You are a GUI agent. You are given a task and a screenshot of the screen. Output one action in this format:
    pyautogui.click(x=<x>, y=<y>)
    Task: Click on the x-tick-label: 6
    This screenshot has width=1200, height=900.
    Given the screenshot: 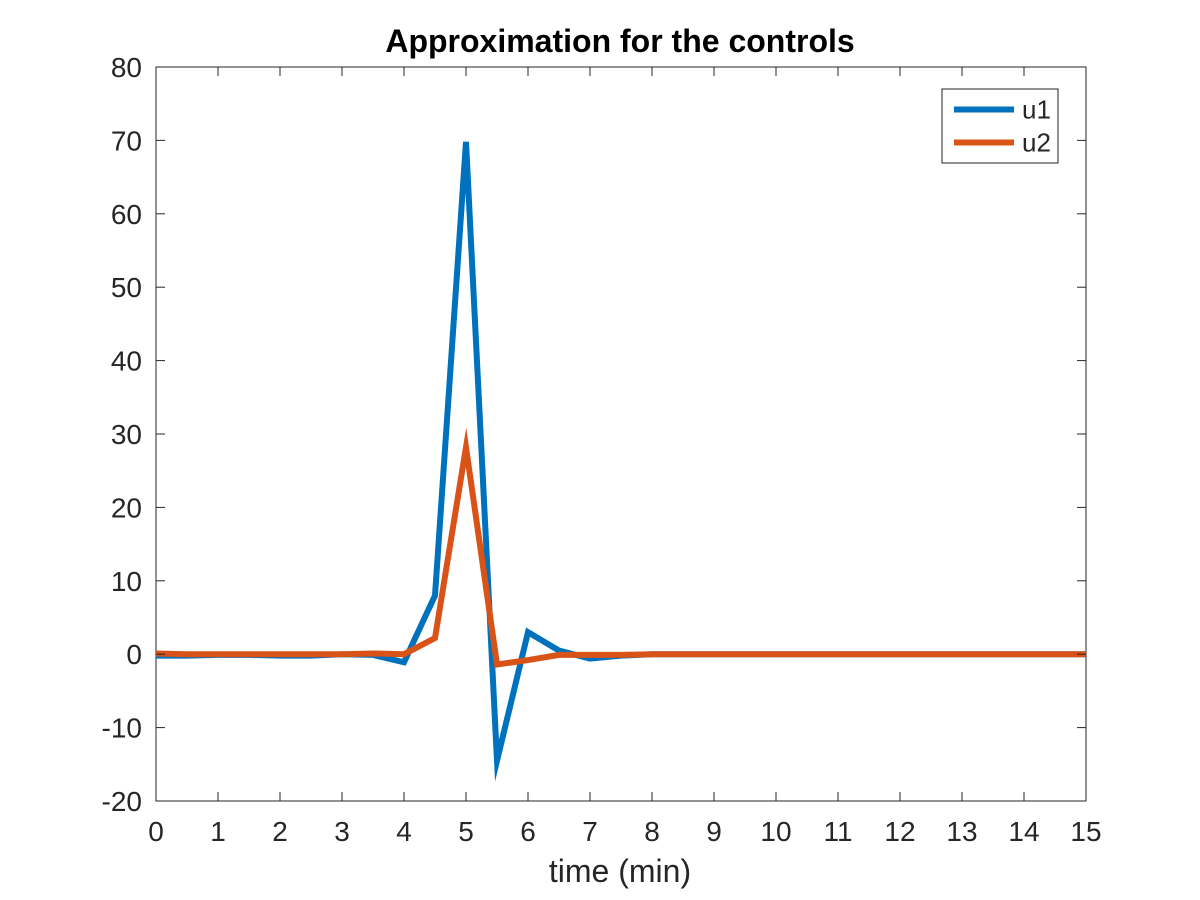 What is the action you would take?
    pyautogui.click(x=528, y=831)
    